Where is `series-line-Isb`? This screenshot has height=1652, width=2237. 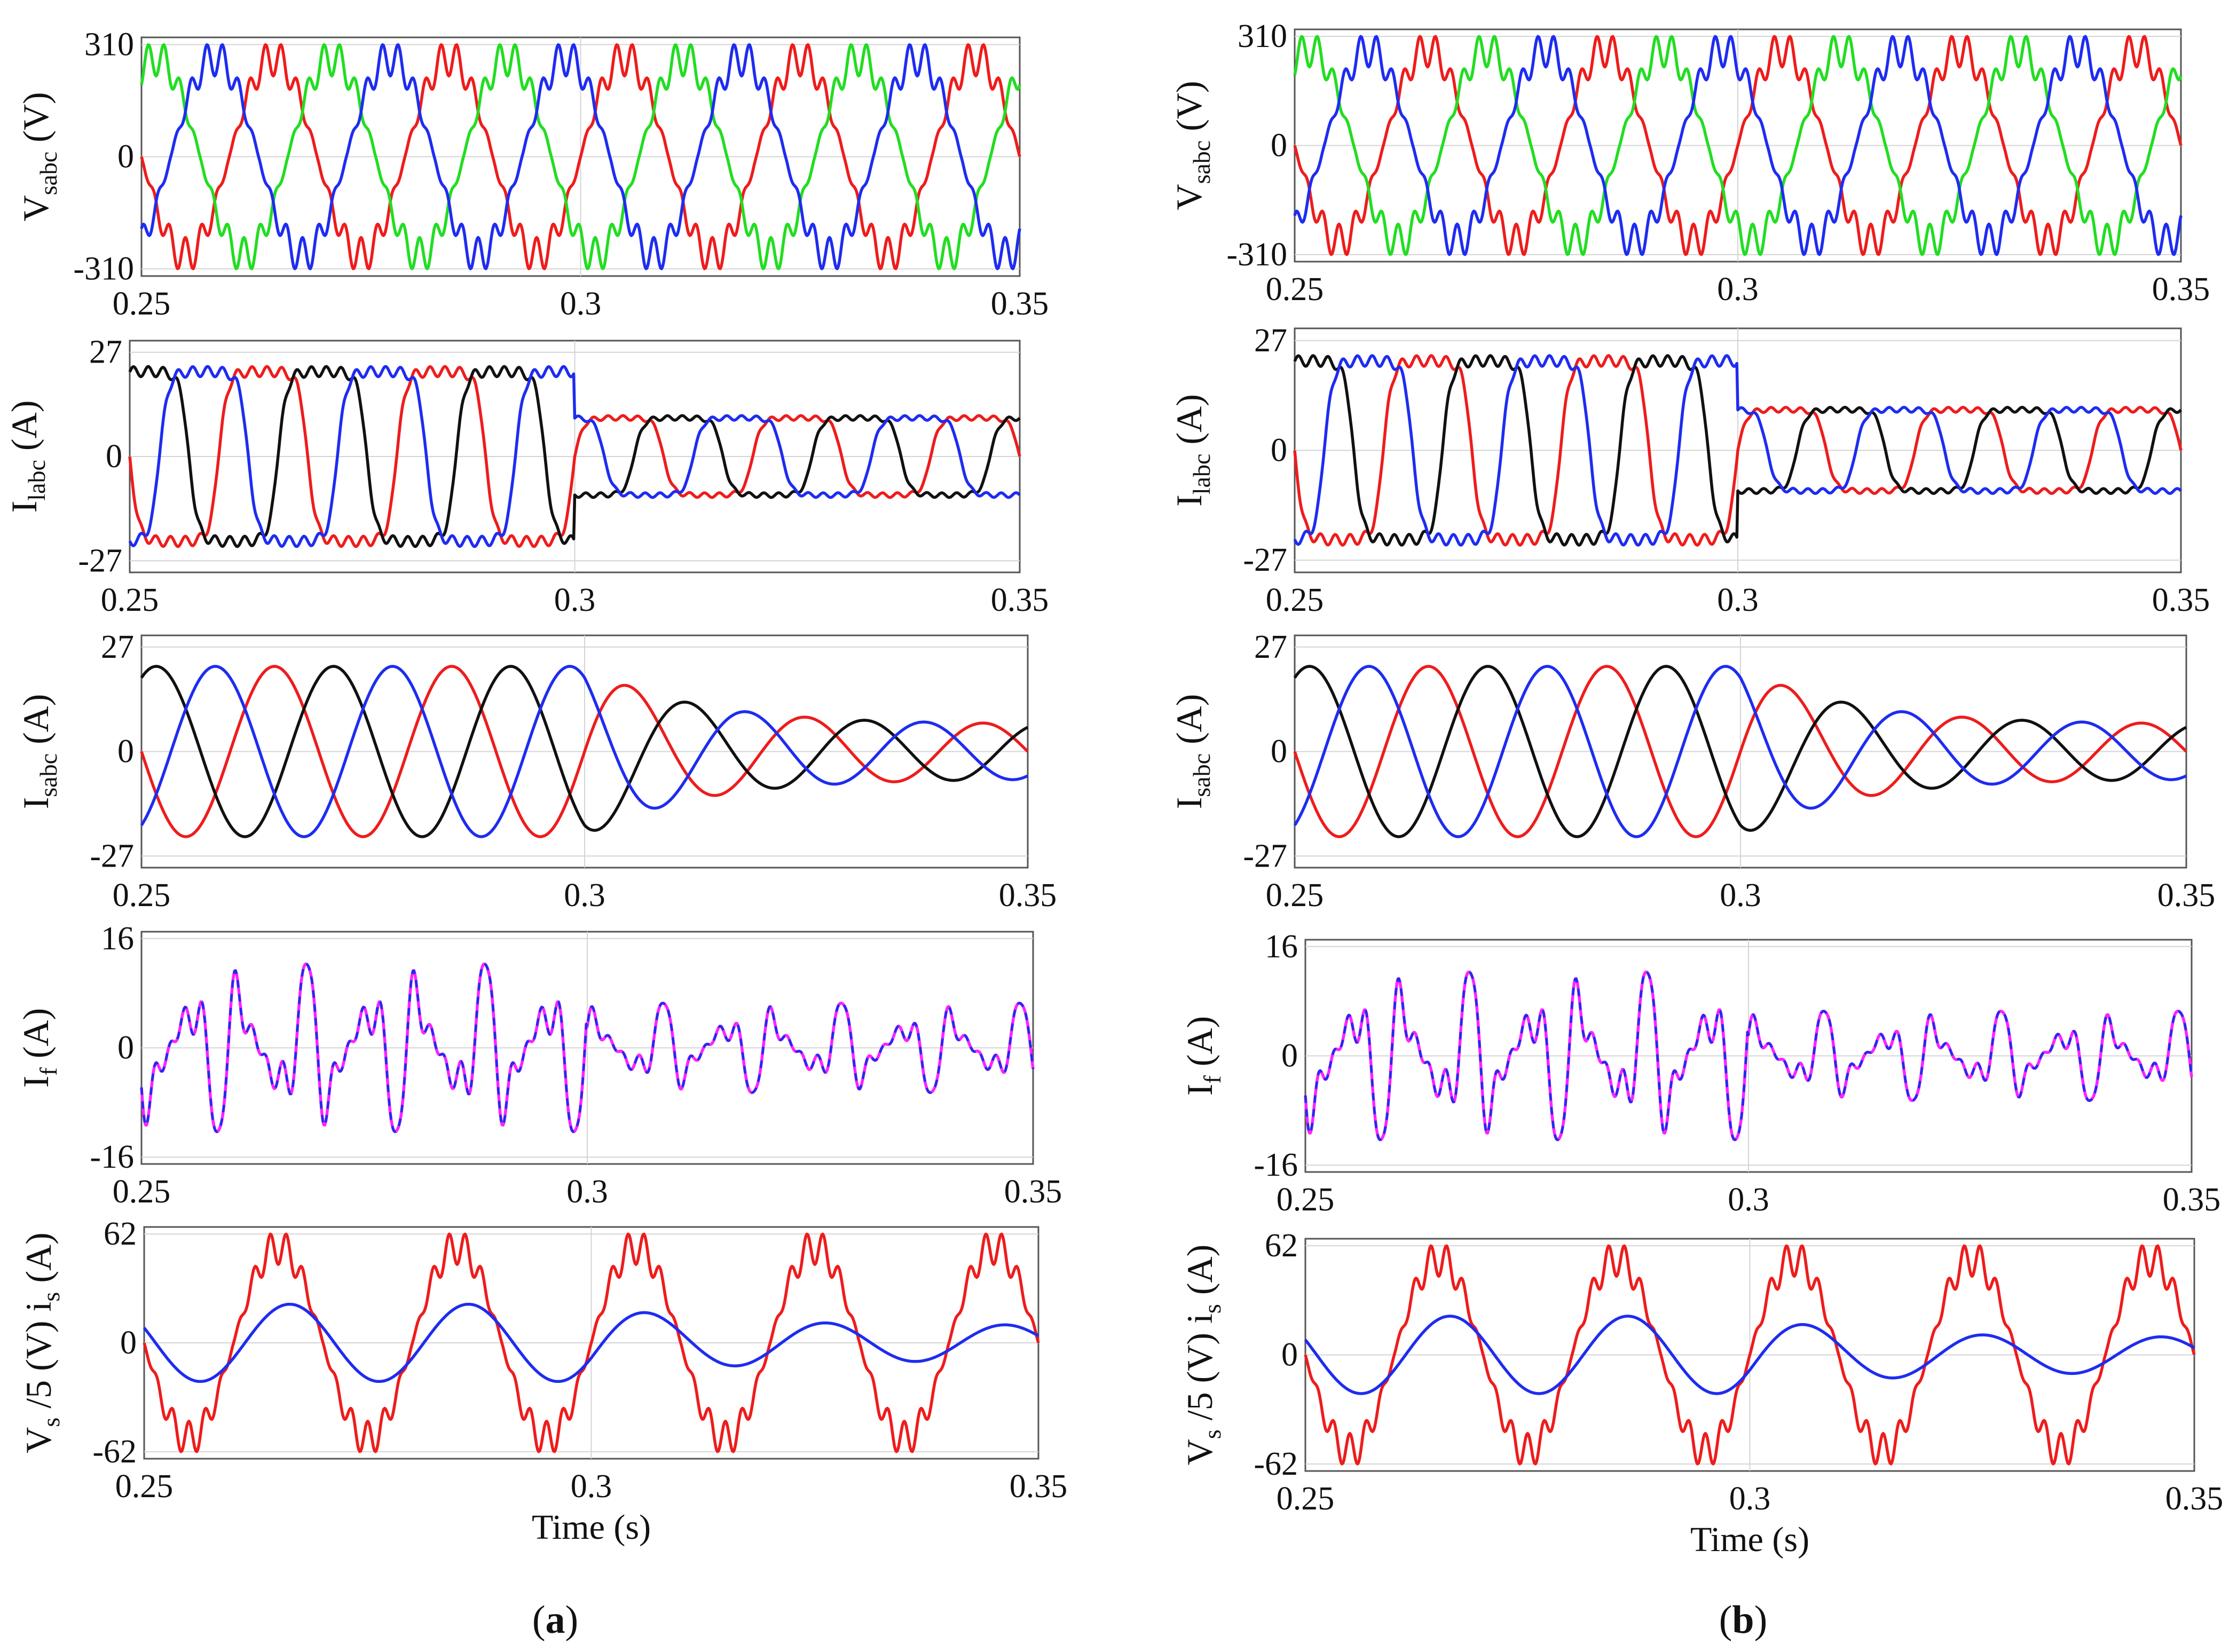 series-line-Isb is located at coordinates (1740, 751).